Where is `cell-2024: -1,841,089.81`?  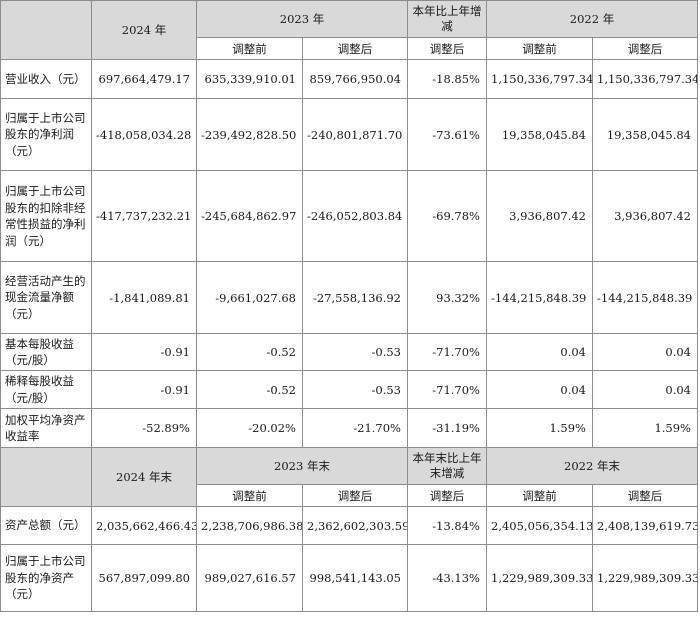 cell-2024: -1,841,089.81 is located at coordinates (144, 297).